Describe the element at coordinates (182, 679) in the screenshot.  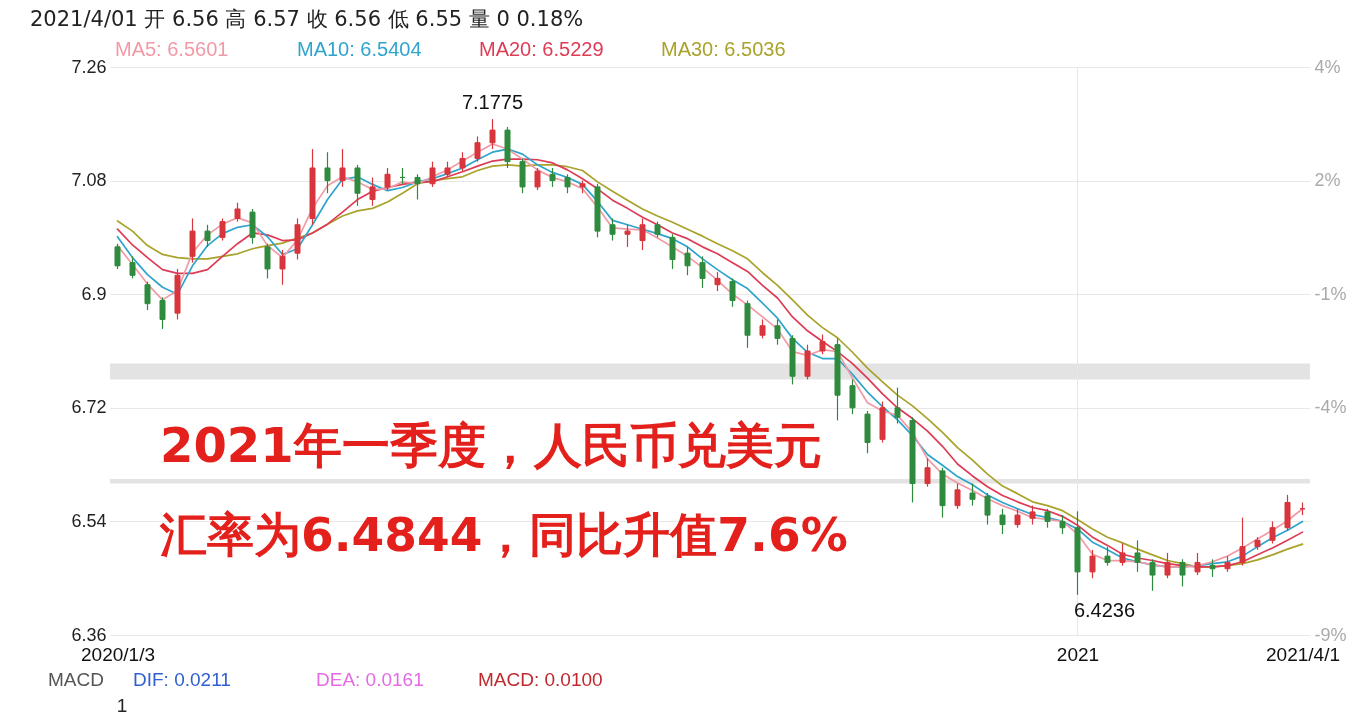
I see `text: DIF: 0.0211` at that location.